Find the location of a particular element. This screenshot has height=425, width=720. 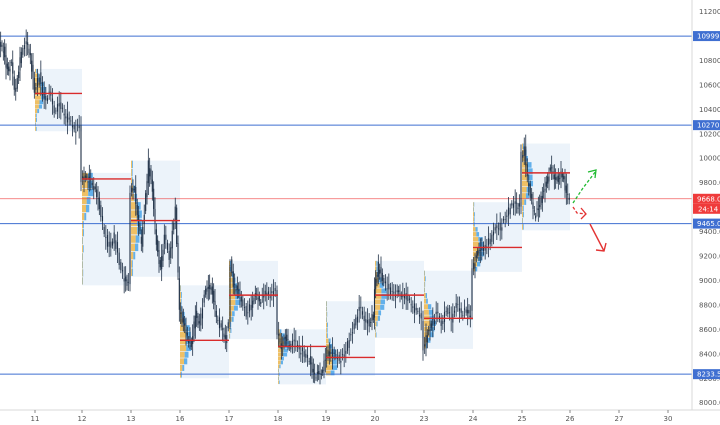

level-price-badge is located at coordinates (706, 374).